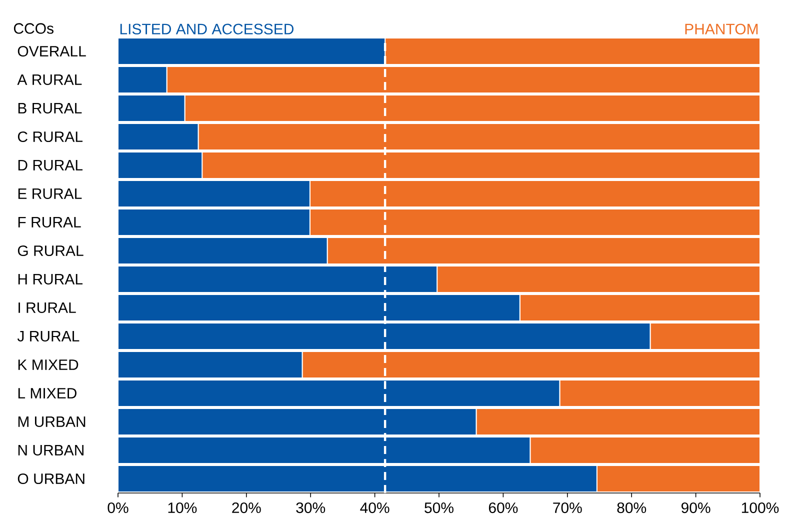  Describe the element at coordinates (48, 336) in the screenshot. I see `y-tick-label: J RURAL` at that location.